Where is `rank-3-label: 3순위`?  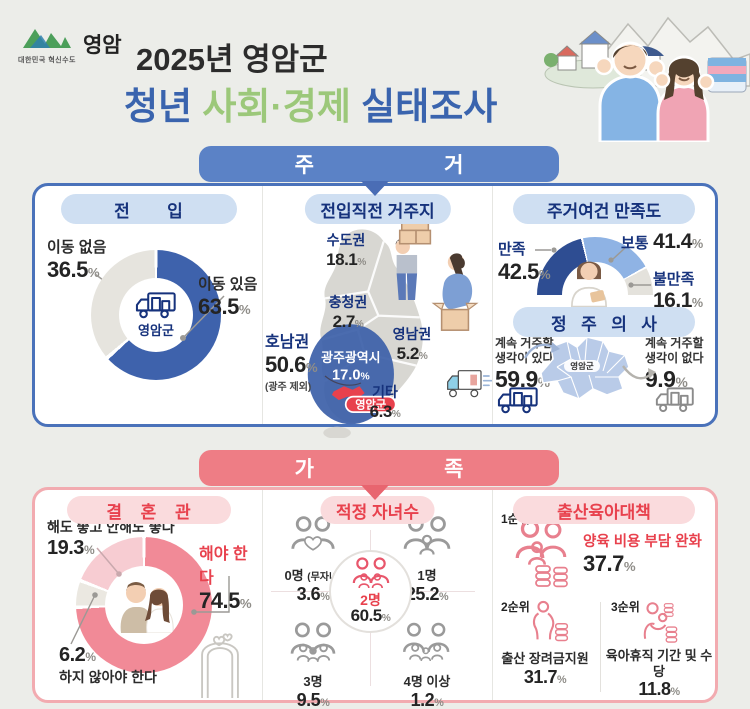
rank-3-label: 3순위 is located at coordinates (625, 607).